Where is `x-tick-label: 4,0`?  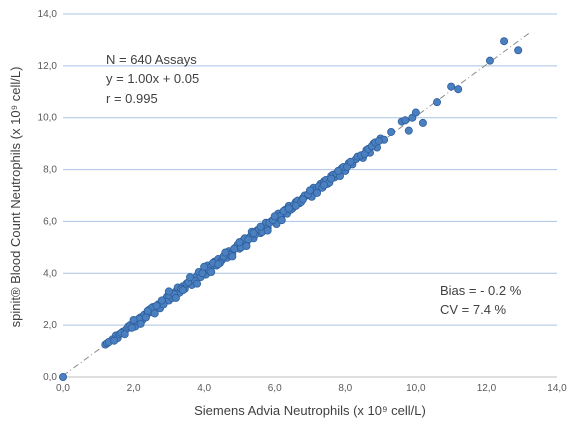 x-tick-label: 4,0 is located at coordinates (204, 388).